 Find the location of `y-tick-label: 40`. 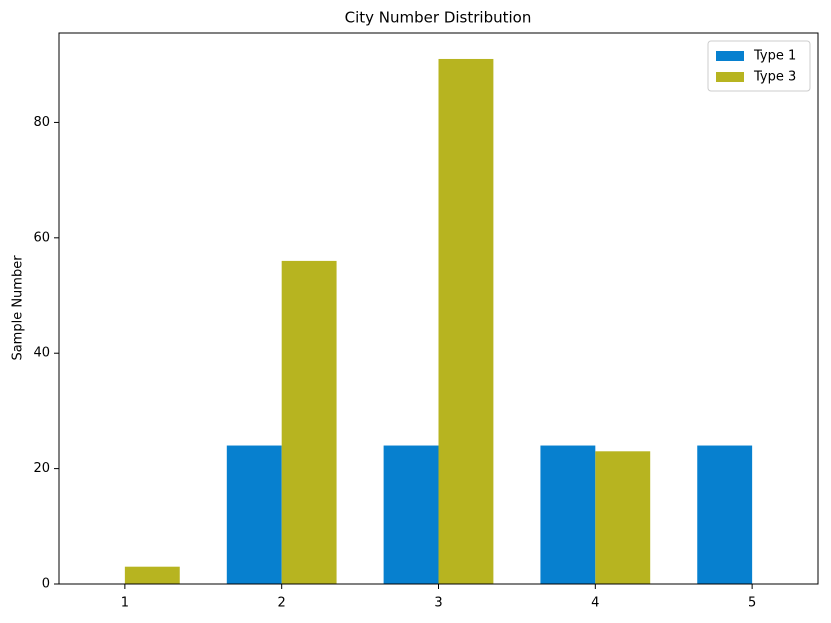

y-tick-label: 40 is located at coordinates (41, 353).